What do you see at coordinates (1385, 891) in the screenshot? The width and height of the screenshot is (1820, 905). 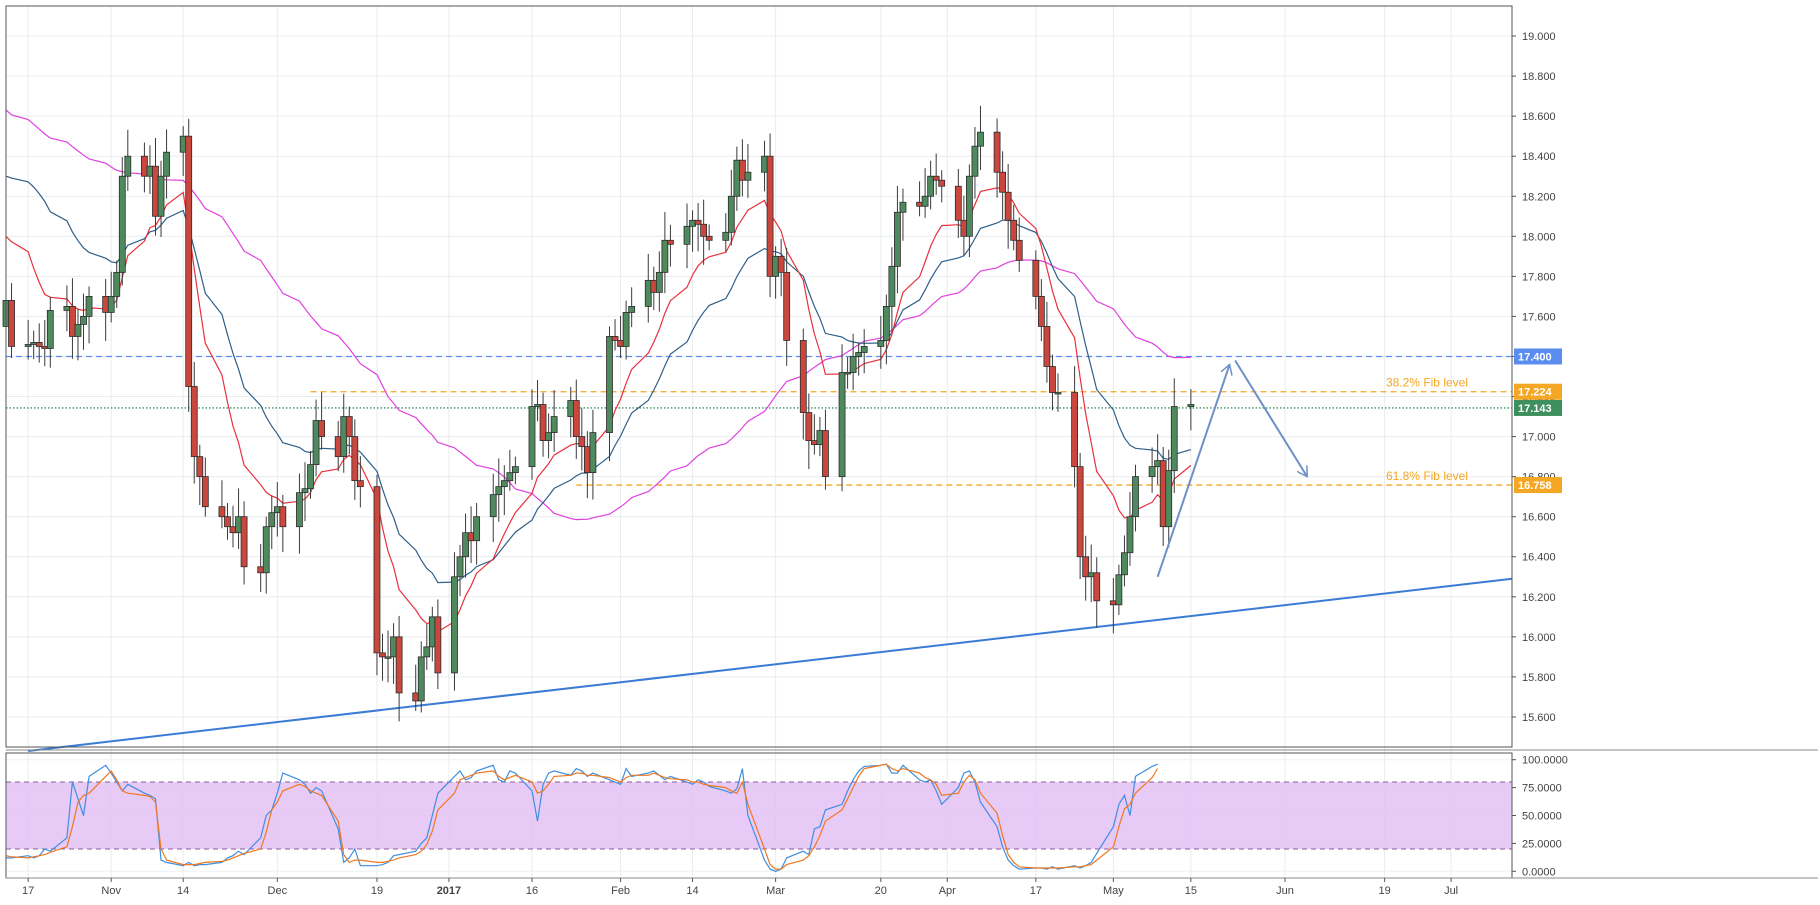 I see `x-axis-tick-label: 19` at bounding box center [1385, 891].